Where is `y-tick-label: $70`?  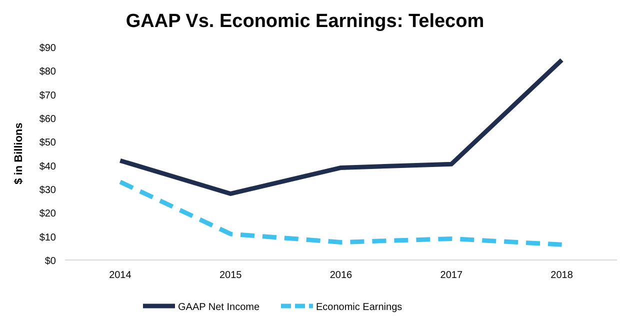
y-tick-label: $70 is located at coordinates (47, 96).